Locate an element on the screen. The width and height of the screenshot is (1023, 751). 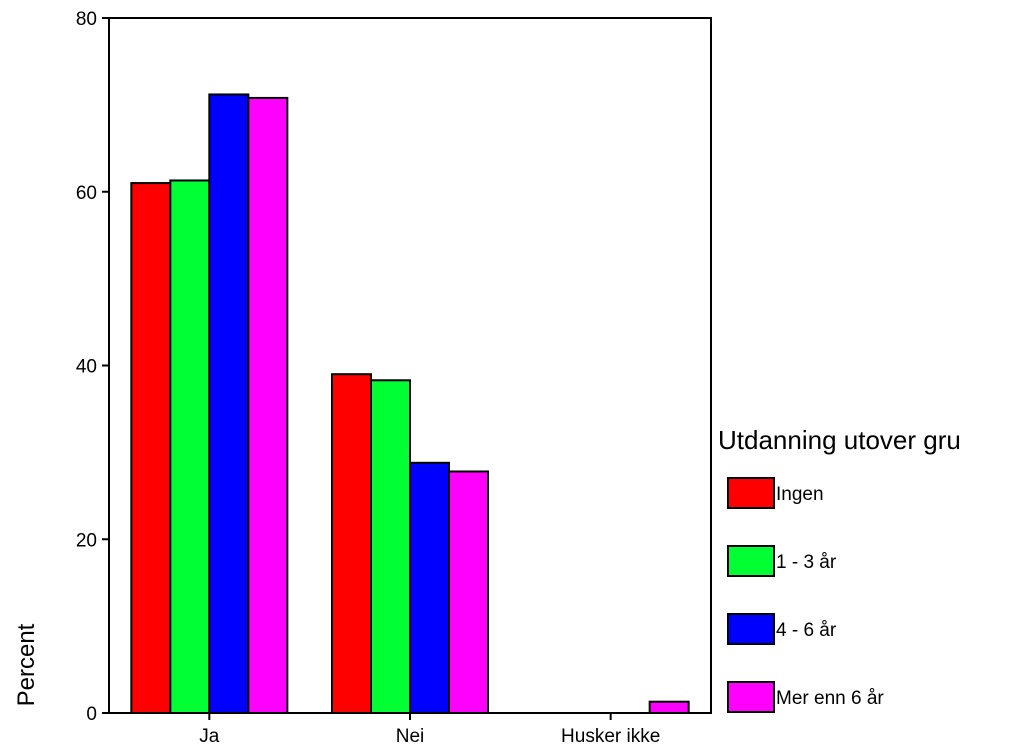
legend-label: 4 - 6 år is located at coordinates (806, 630).